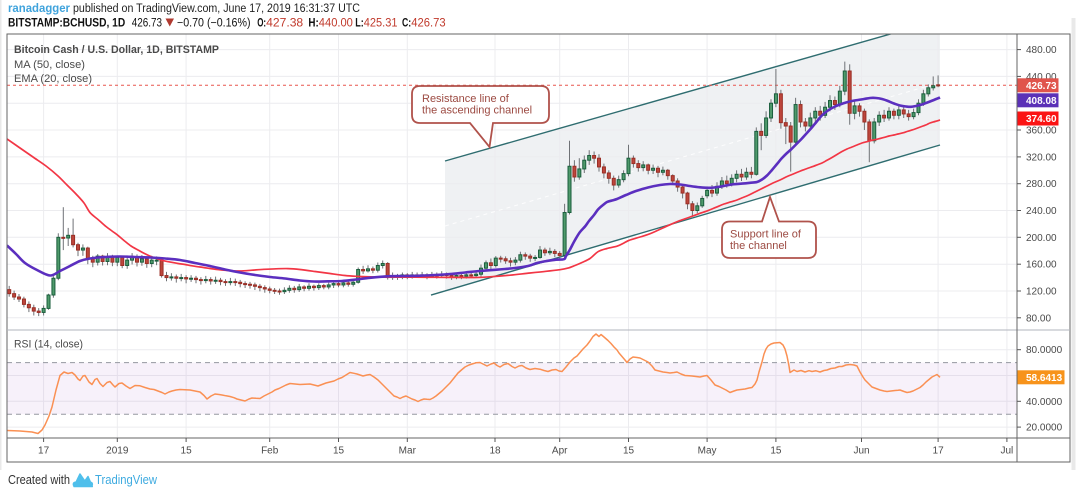 The height and width of the screenshot is (492, 1078). I want to click on svg-text: Feb, so click(270, 451).